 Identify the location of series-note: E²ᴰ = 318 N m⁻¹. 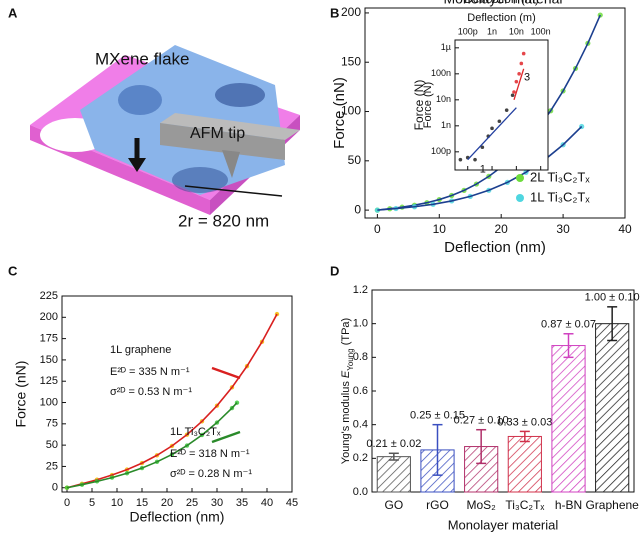
(210, 454).